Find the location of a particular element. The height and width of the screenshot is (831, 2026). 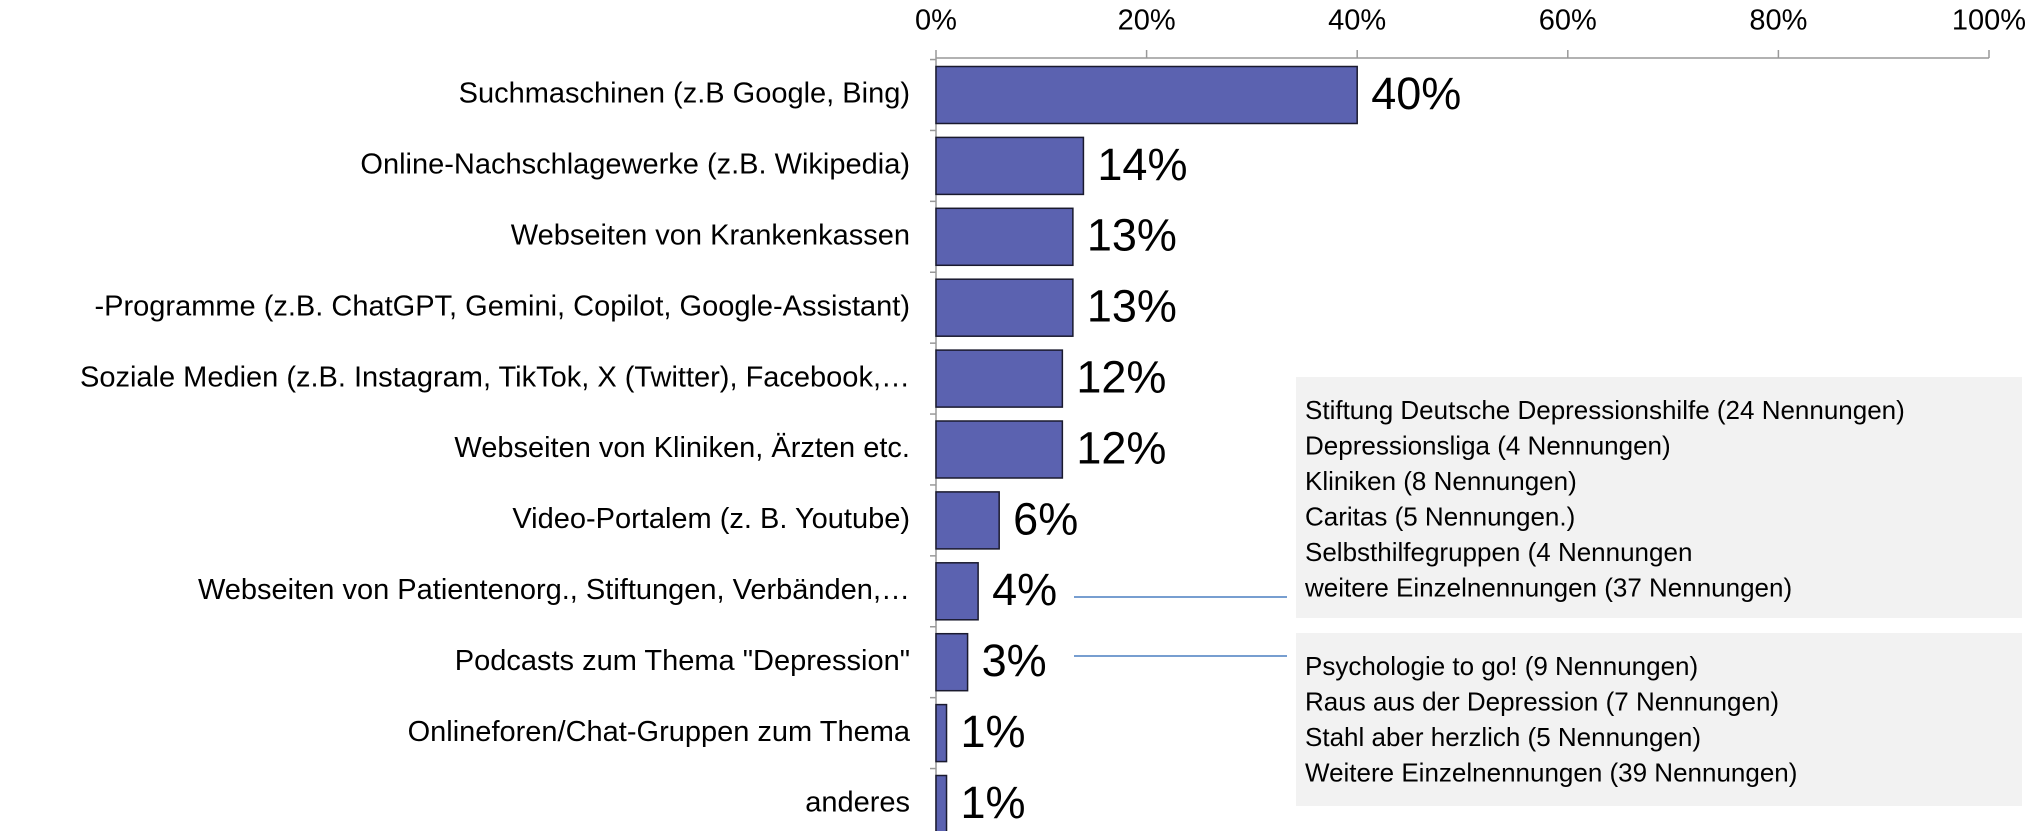

y-tick-label: Podcasts zum Thema "Depression" is located at coordinates (682, 661).